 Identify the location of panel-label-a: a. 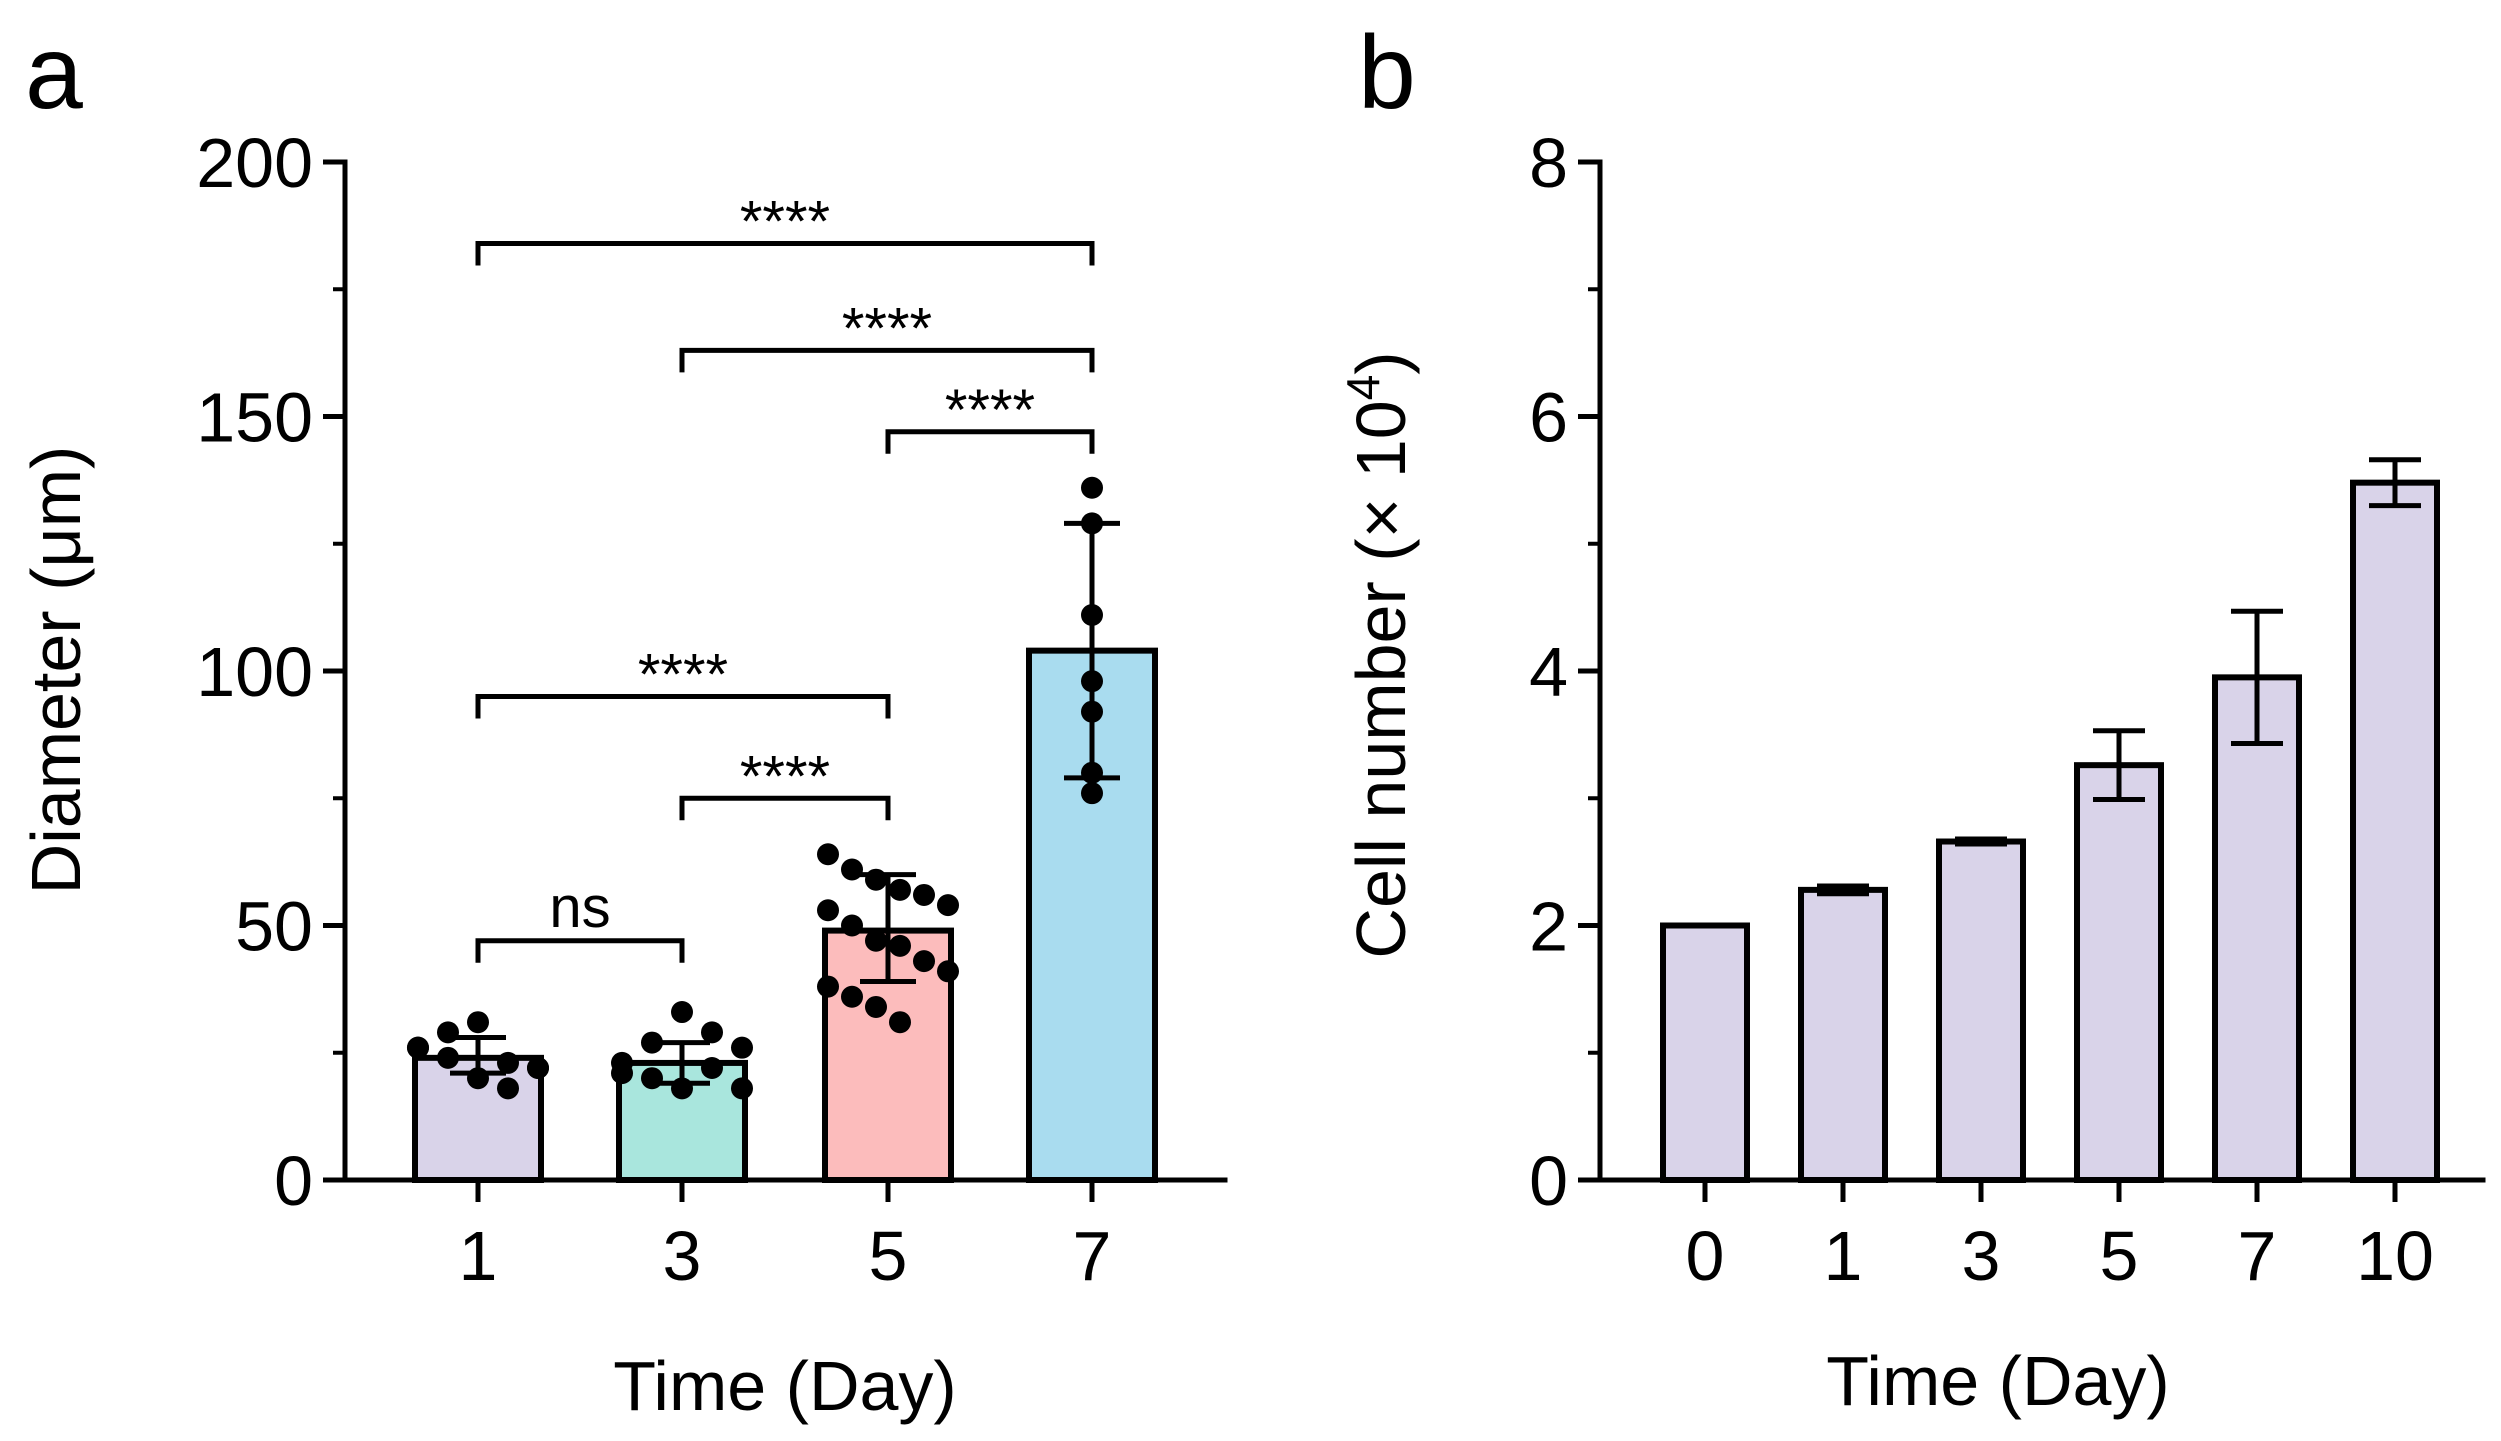
(54, 73).